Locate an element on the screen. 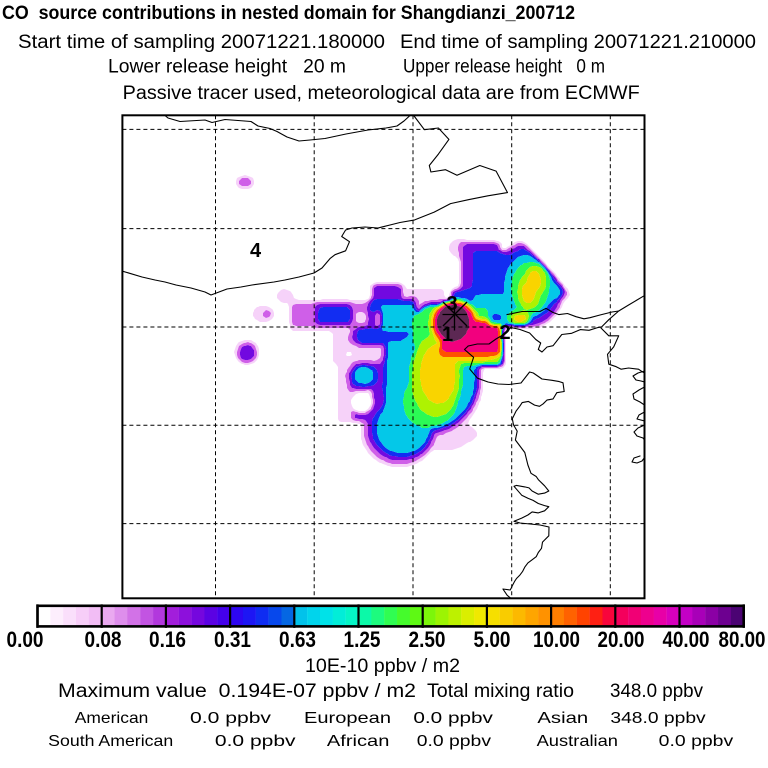 The image size is (768, 768). svg-text: 0.31 is located at coordinates (232, 639).